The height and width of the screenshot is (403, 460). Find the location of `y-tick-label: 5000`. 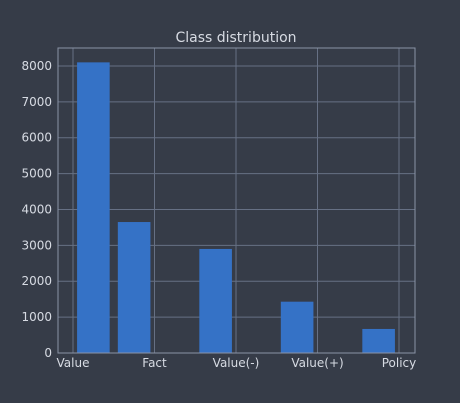

y-tick-label: 5000 is located at coordinates (36, 174).